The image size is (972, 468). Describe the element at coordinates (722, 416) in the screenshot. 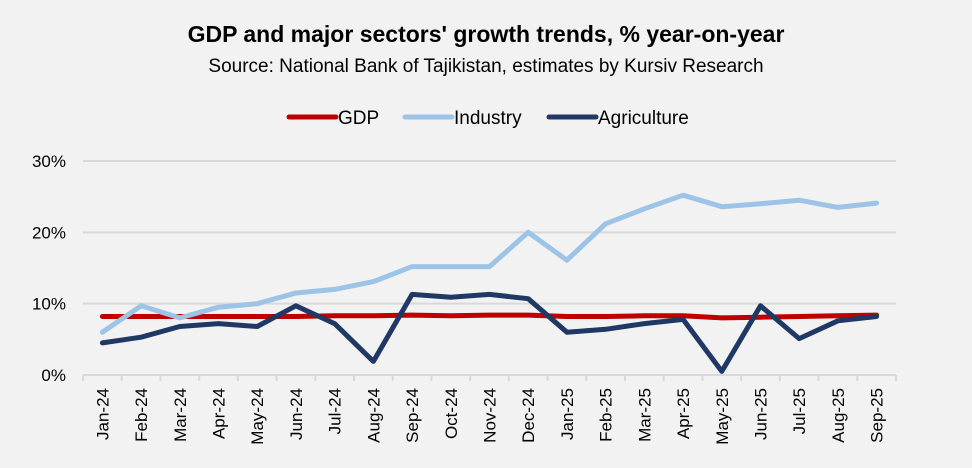

I see `x-tick-label: May-25` at that location.